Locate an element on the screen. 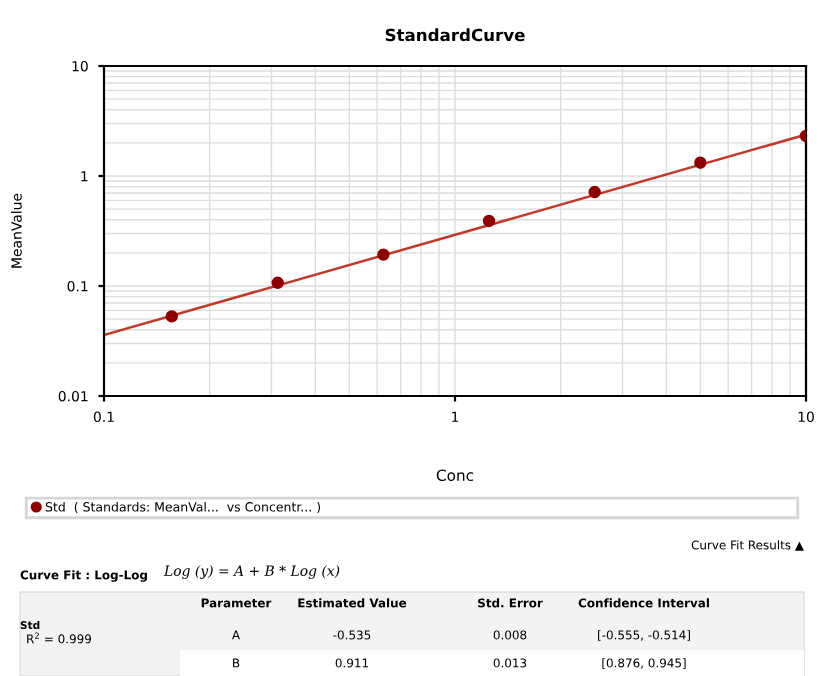 The width and height of the screenshot is (822, 676). chart-title: StandardCurve is located at coordinates (455, 35).